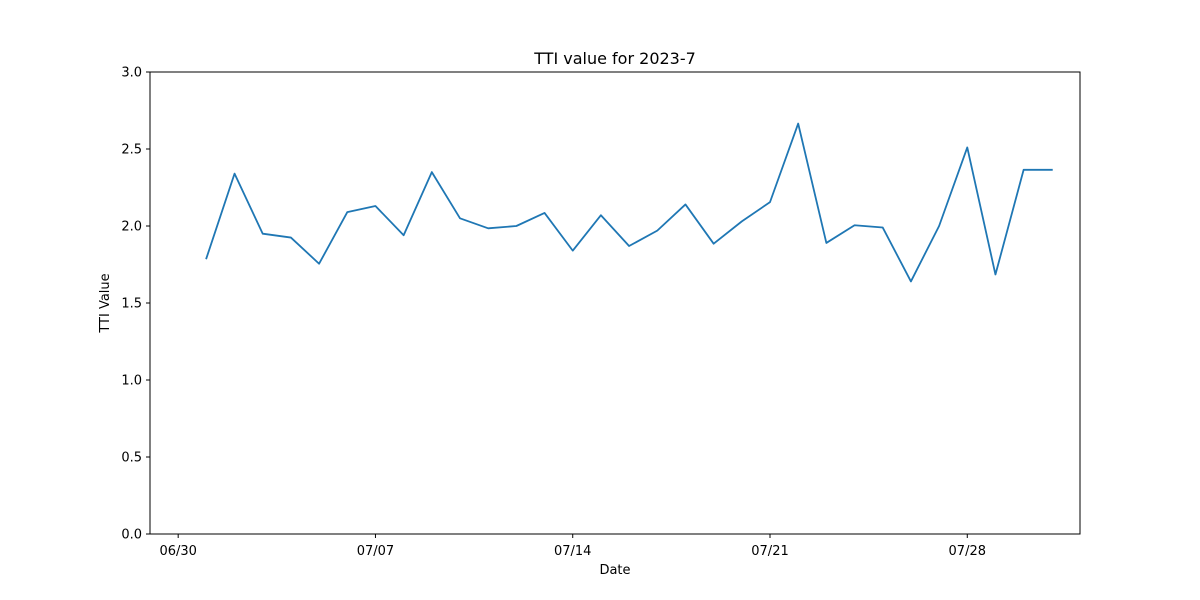 The width and height of the screenshot is (1200, 600). Describe the element at coordinates (131, 304) in the screenshot. I see `y-tick-label: 1.5` at that location.